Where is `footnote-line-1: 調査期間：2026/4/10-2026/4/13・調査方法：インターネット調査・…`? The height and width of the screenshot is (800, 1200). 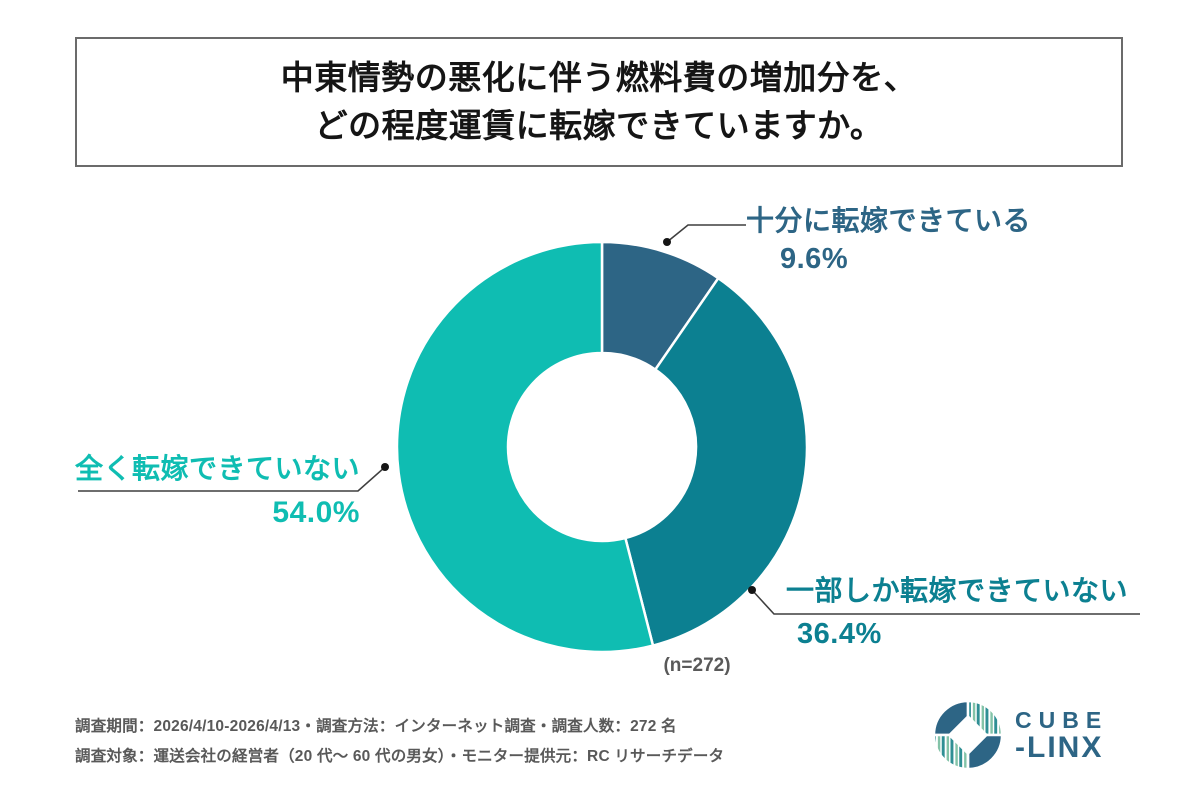
footnote-line-1: 調査期間：2026/4/10-2026/4/13・調査方法：インターネット調査・… is located at coordinates (376, 726).